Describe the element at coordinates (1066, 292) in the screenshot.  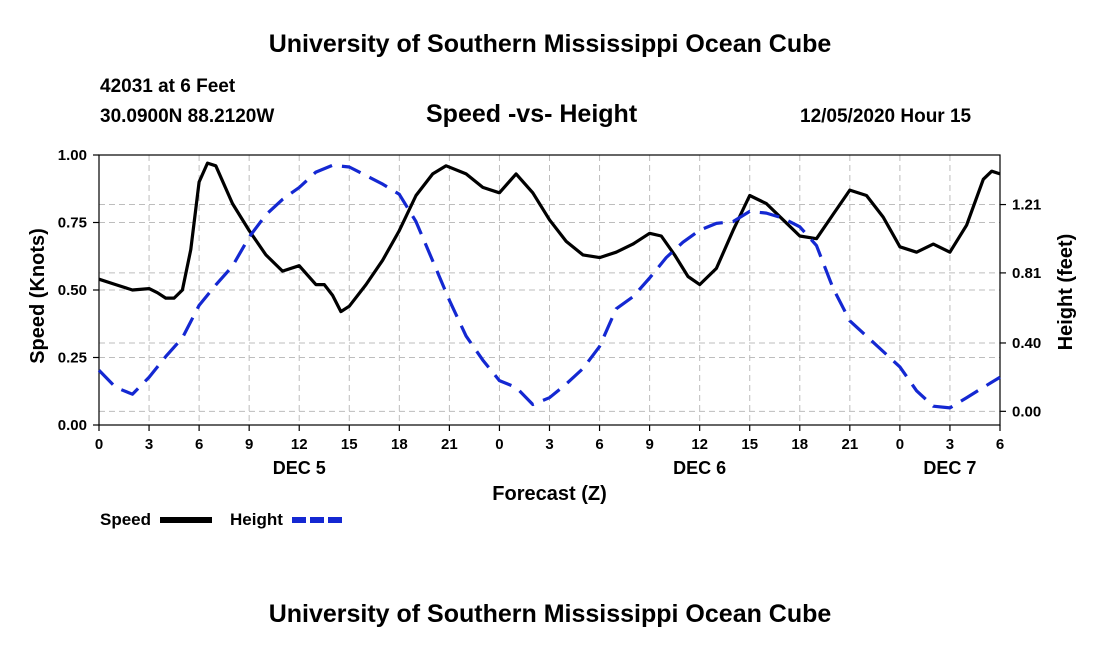
I see `y-right-axis-title: Height (feet)` at that location.